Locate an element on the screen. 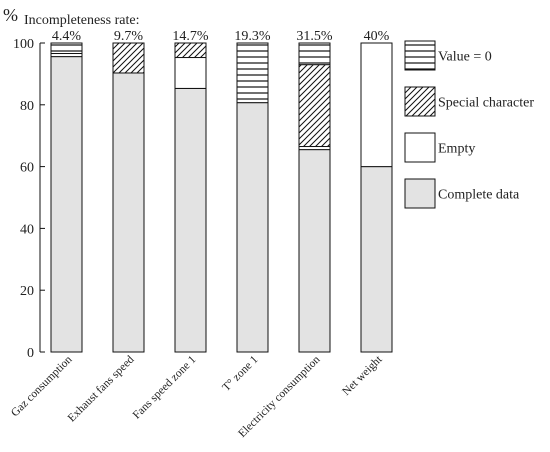 This screenshot has width=550, height=452. y-tick-label: 20 is located at coordinates (27, 291).